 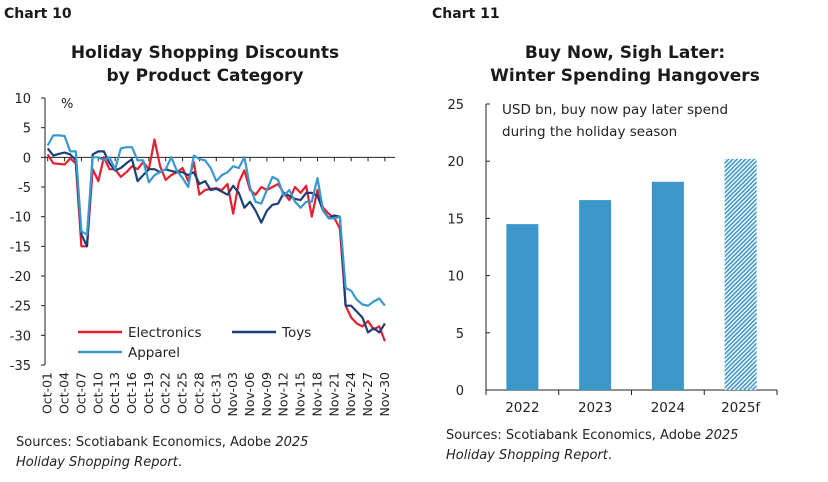 I want to click on legend-label-toys: Toys, so click(x=296, y=333).